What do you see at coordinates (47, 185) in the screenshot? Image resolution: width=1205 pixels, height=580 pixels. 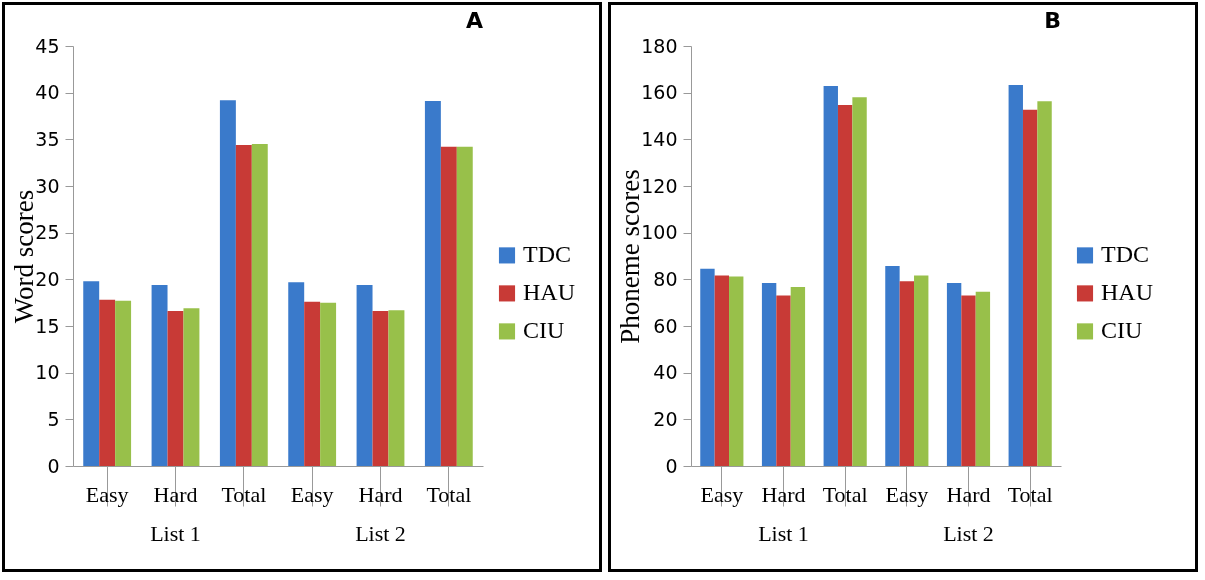 I see `y-tick-label: 30` at bounding box center [47, 185].